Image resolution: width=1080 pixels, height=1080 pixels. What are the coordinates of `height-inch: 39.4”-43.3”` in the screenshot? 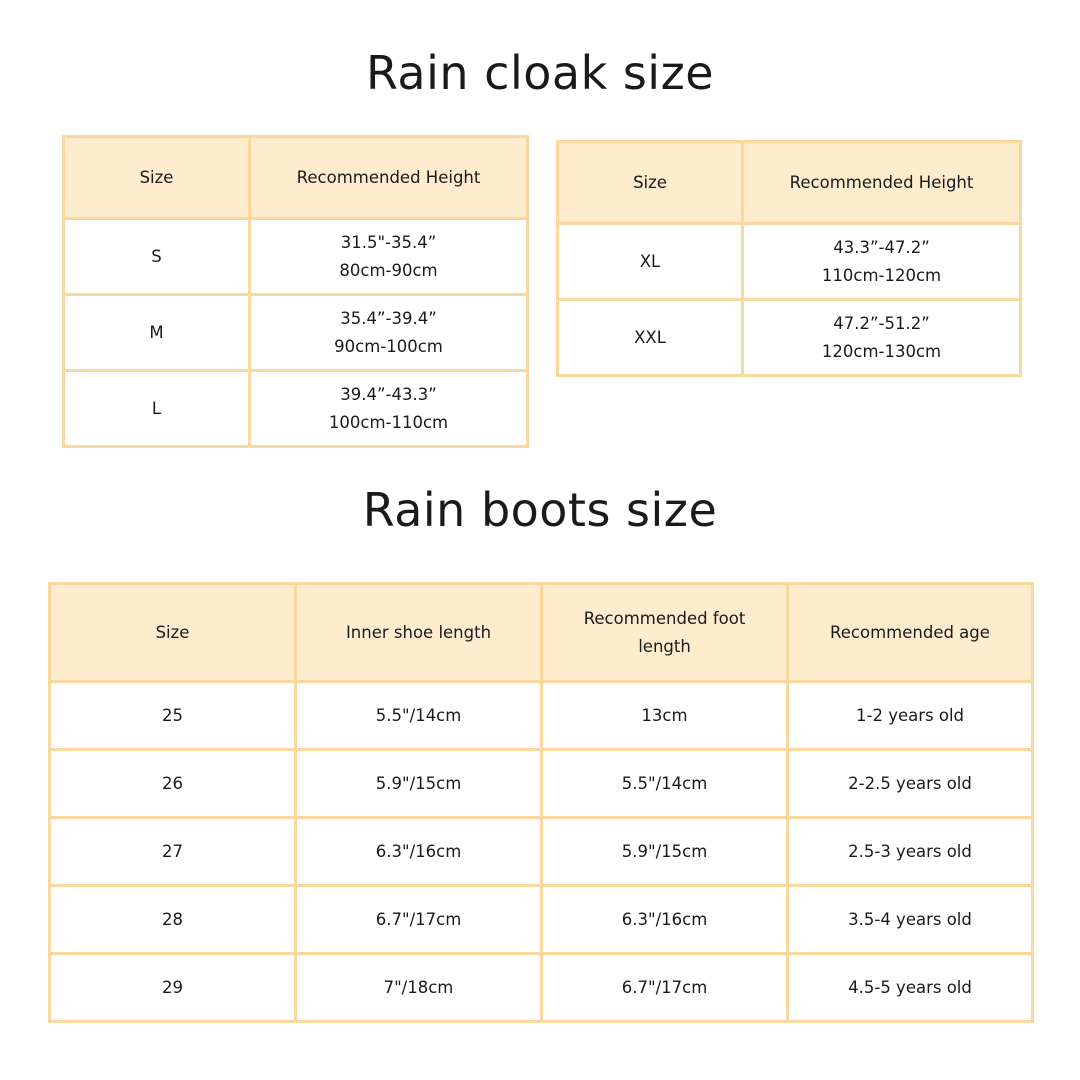 It's located at (388, 394).